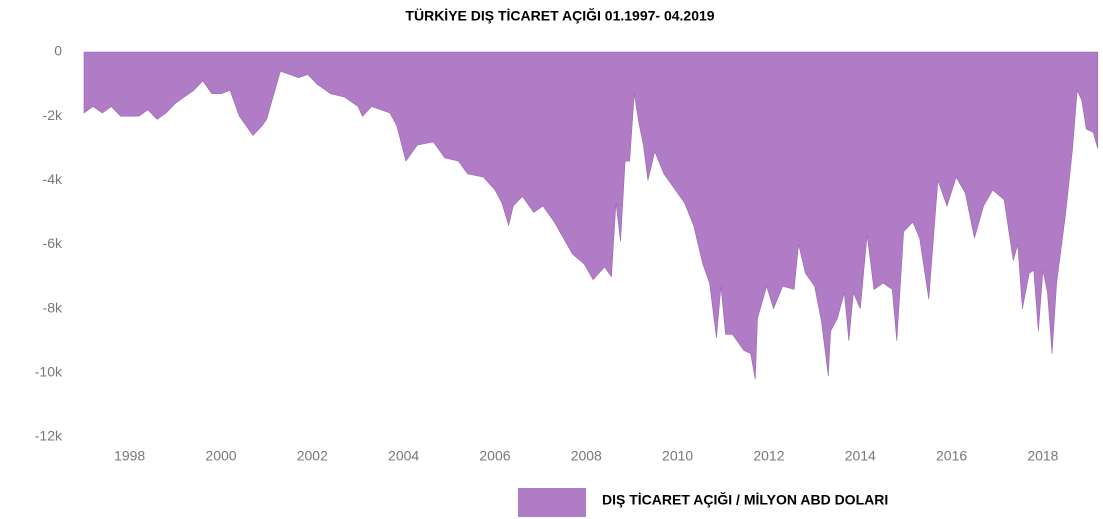 This screenshot has width=1103, height=519. What do you see at coordinates (53, 307) in the screenshot?
I see `y-tick-label: -8k` at bounding box center [53, 307].